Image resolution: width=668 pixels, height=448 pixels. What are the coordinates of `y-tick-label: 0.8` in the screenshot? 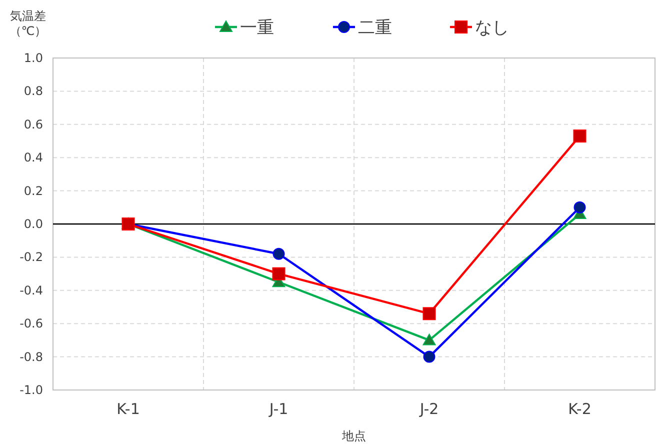 It's located at (33, 91).